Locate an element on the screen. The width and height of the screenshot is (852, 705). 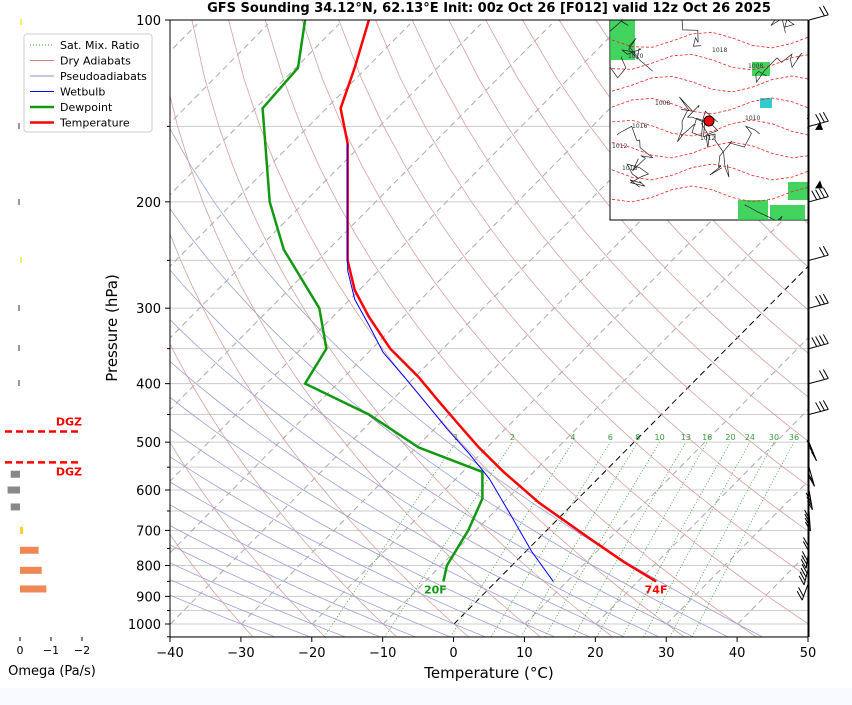
map-isobar-label: 1010 is located at coordinates (752, 118).